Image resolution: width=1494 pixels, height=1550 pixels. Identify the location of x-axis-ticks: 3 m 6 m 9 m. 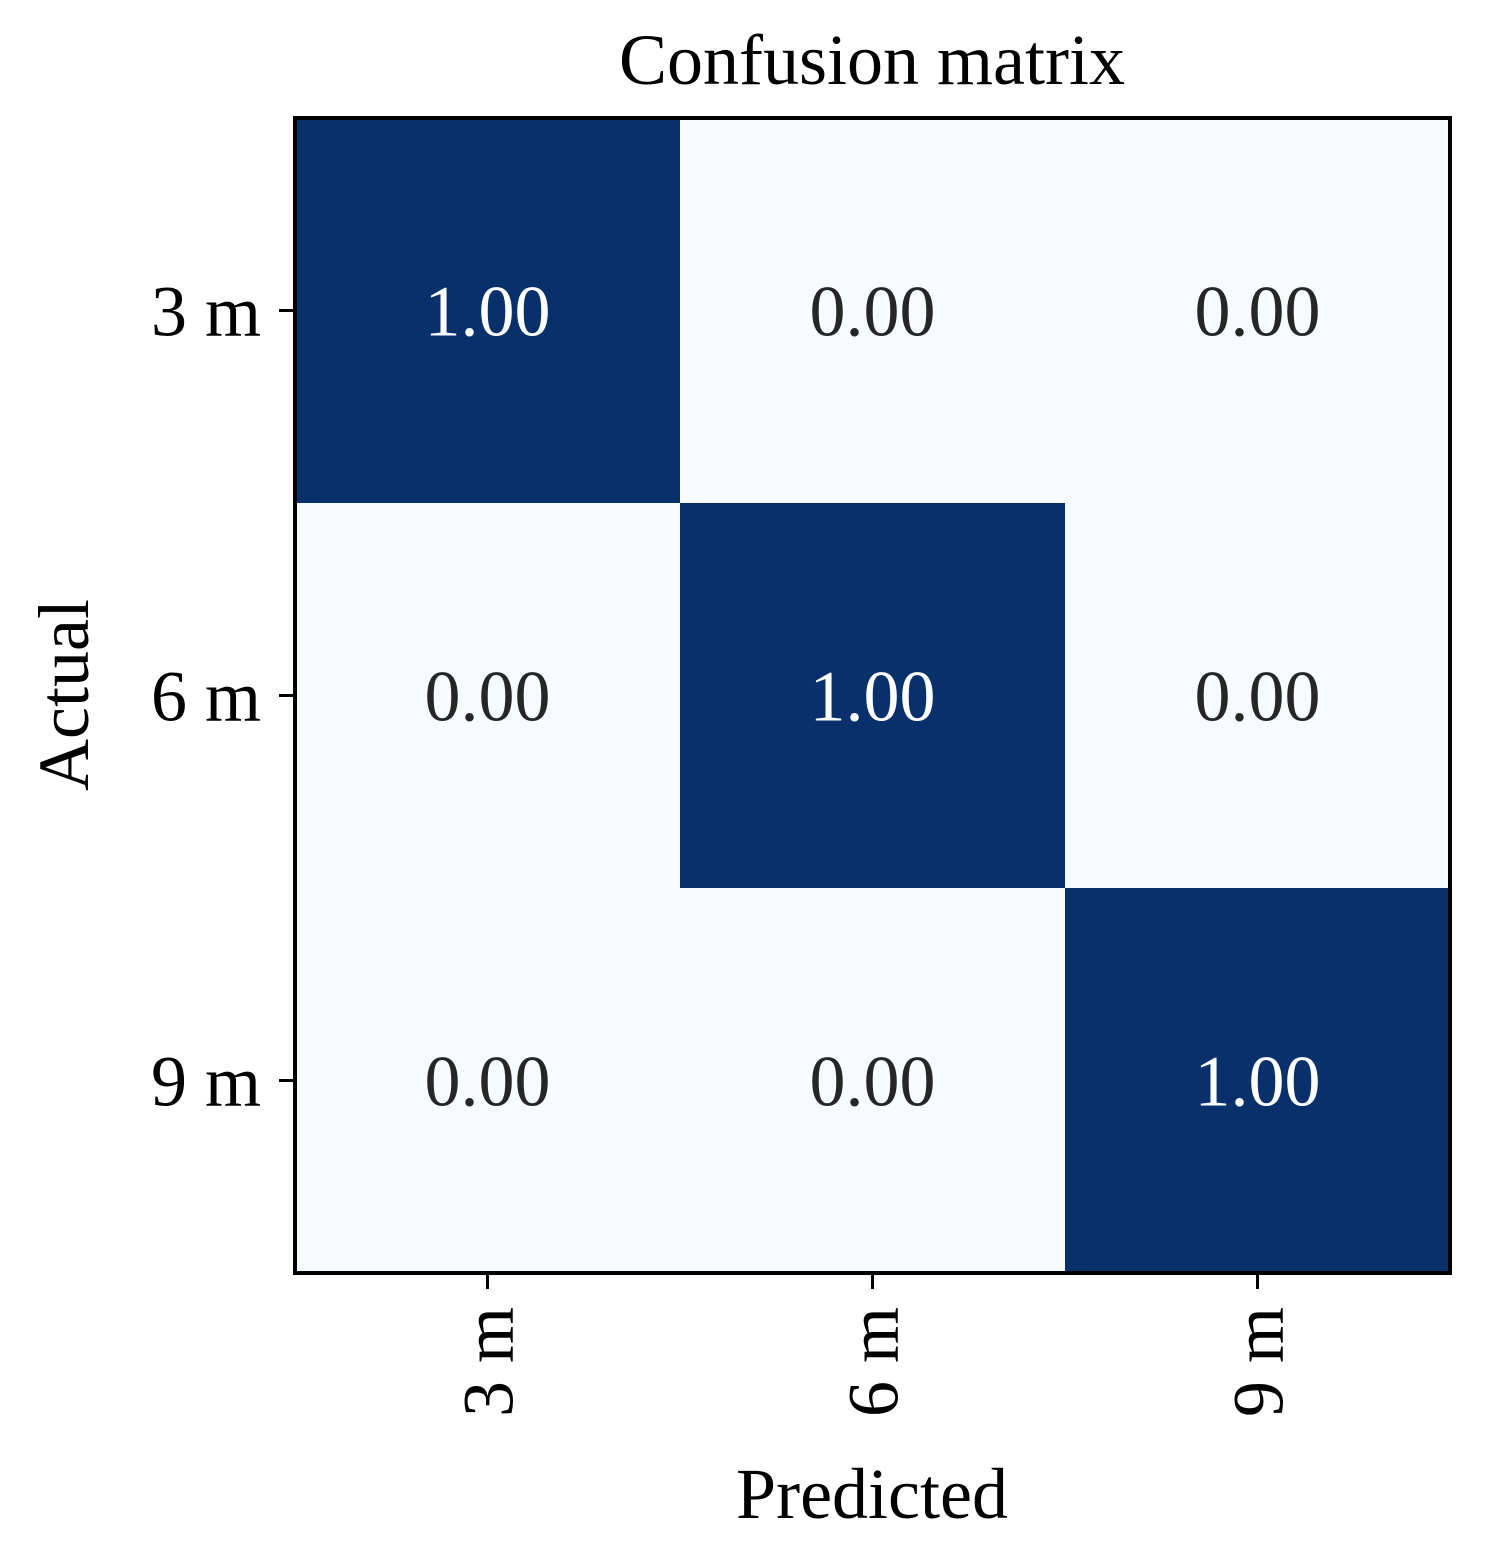
(874, 1345).